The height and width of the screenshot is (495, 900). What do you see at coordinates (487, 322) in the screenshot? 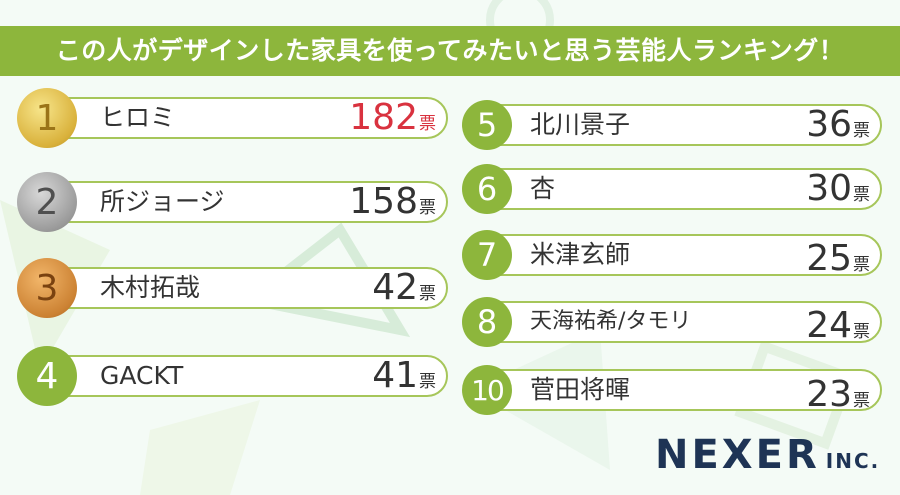
I see `rank-badge-8: 8` at bounding box center [487, 322].